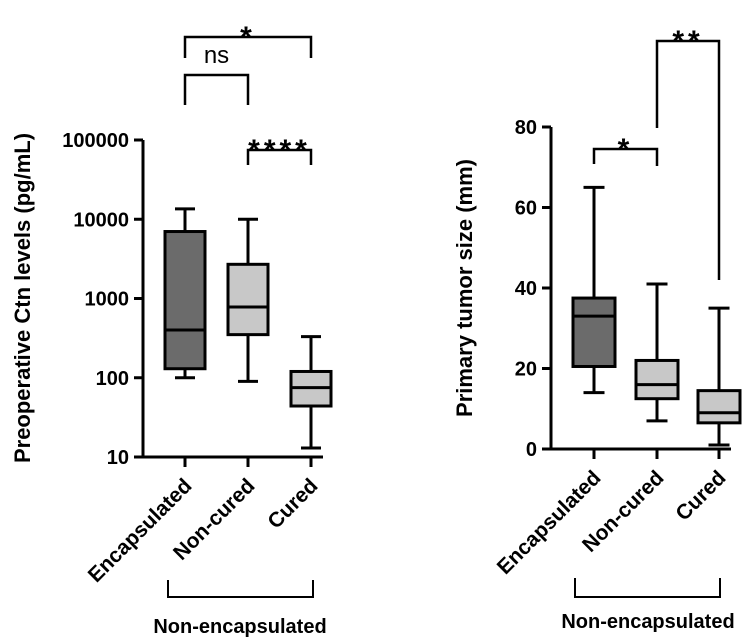 This screenshot has height=639, width=755. I want to click on y-tick-label: 10, so click(118, 458).